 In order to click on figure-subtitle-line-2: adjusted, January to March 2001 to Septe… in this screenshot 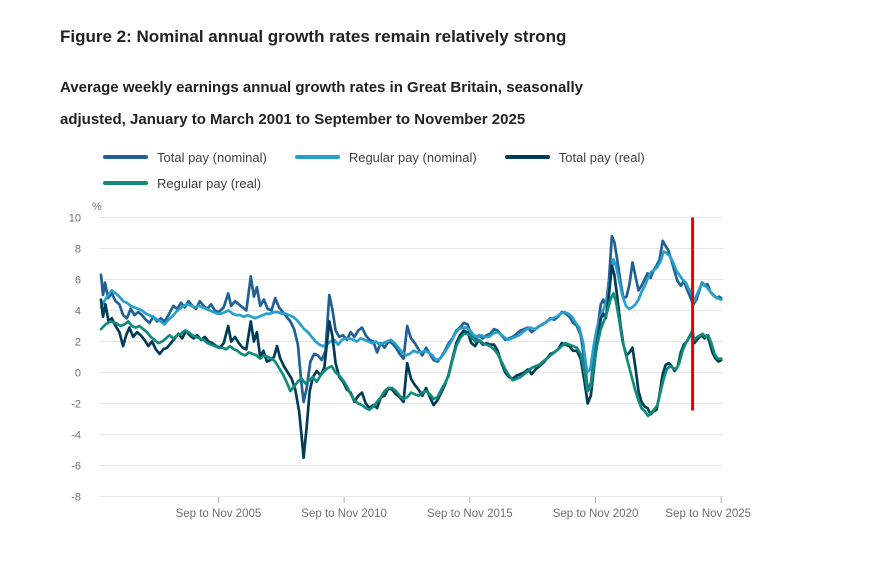, I will do `click(293, 119)`.